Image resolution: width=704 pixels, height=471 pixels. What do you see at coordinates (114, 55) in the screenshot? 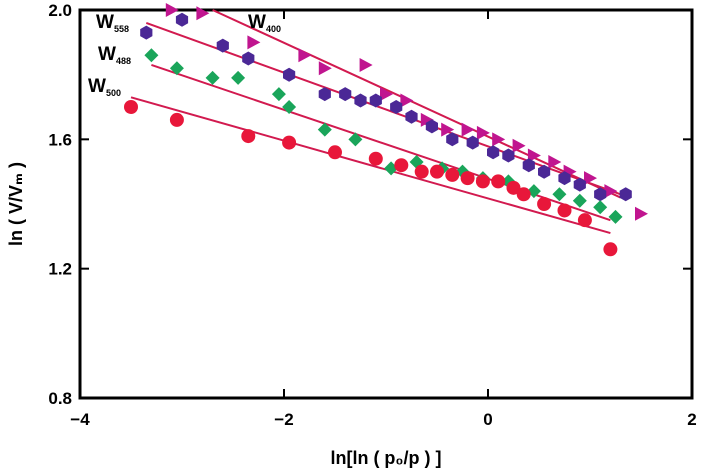
I see `series-label-w488: W488` at bounding box center [114, 55].